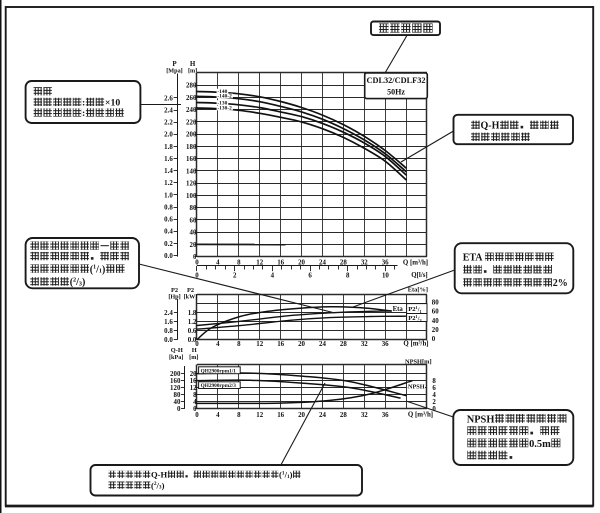  Describe the element at coordinates (473, 258) in the screenshot. I see `svg-text: ETA` at that location.